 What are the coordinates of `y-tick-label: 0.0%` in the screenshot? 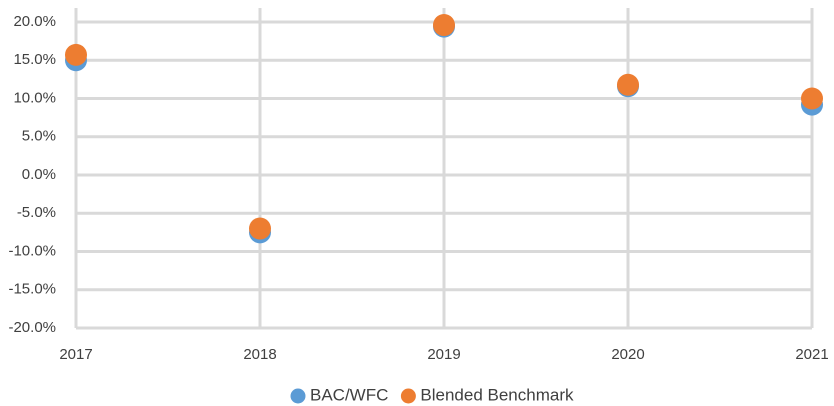 It's located at (39, 174).